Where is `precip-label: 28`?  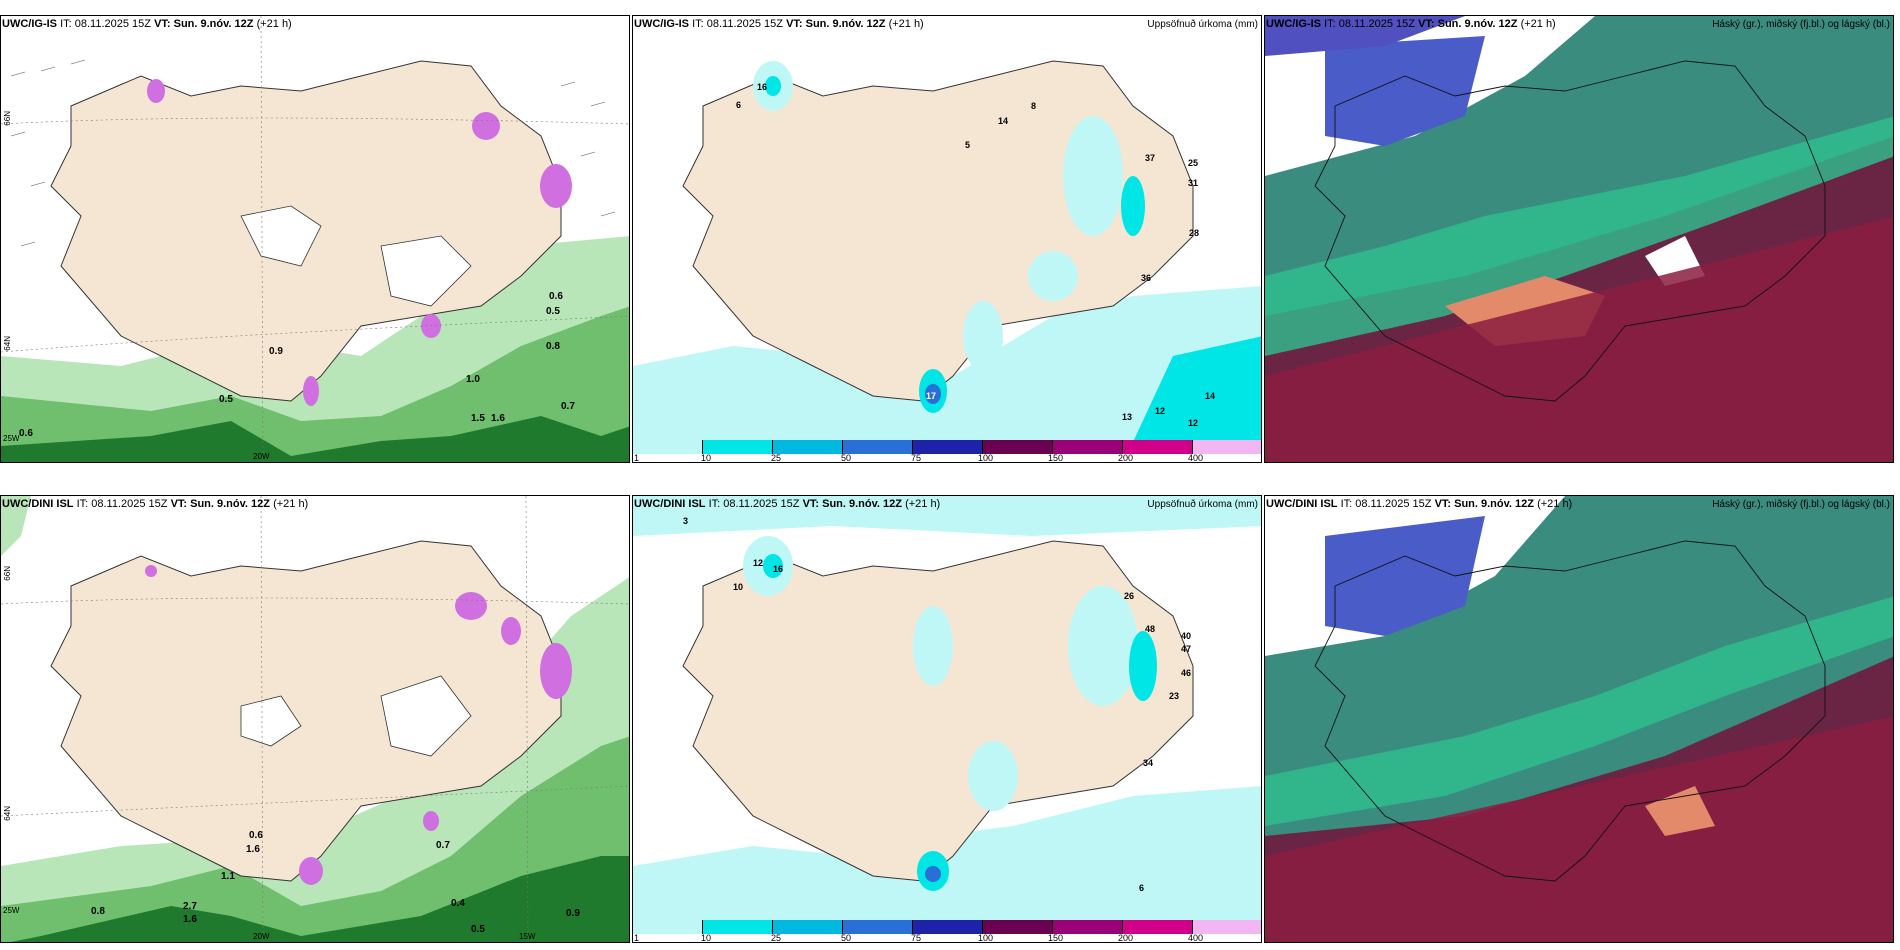 precip-label: 28 is located at coordinates (1194, 233).